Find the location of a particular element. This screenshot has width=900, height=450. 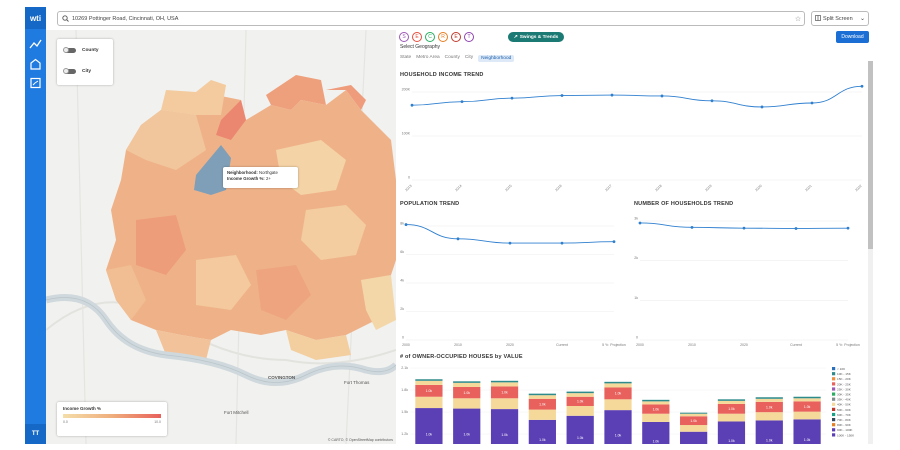

geography-tab-neighborhood: Neighborhood is located at coordinates (496, 58).